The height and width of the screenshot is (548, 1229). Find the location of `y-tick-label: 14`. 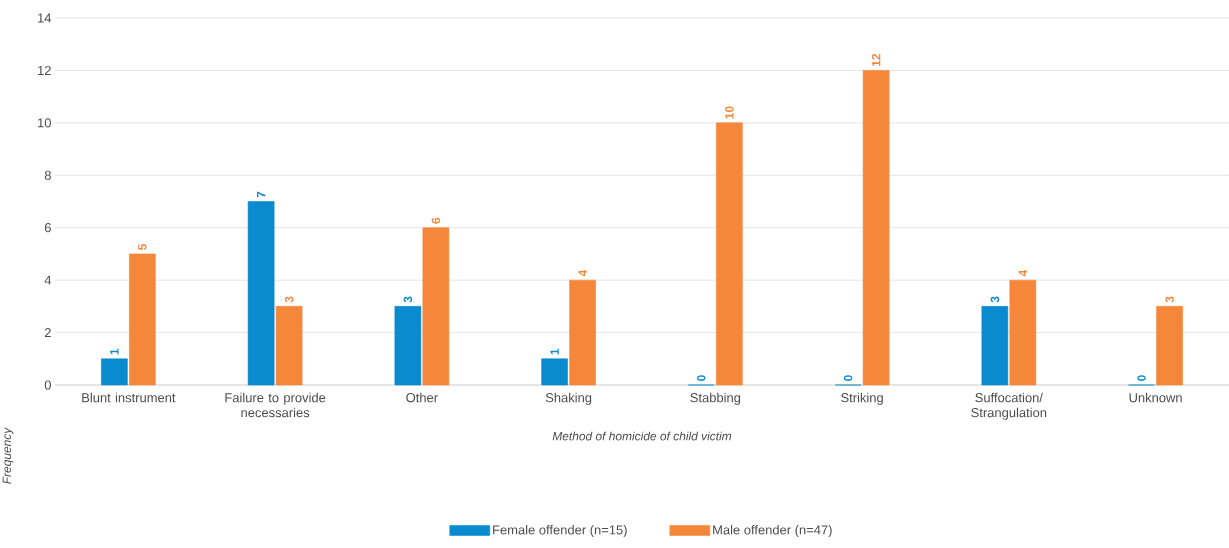

y-tick-label: 14 is located at coordinates (45, 18).